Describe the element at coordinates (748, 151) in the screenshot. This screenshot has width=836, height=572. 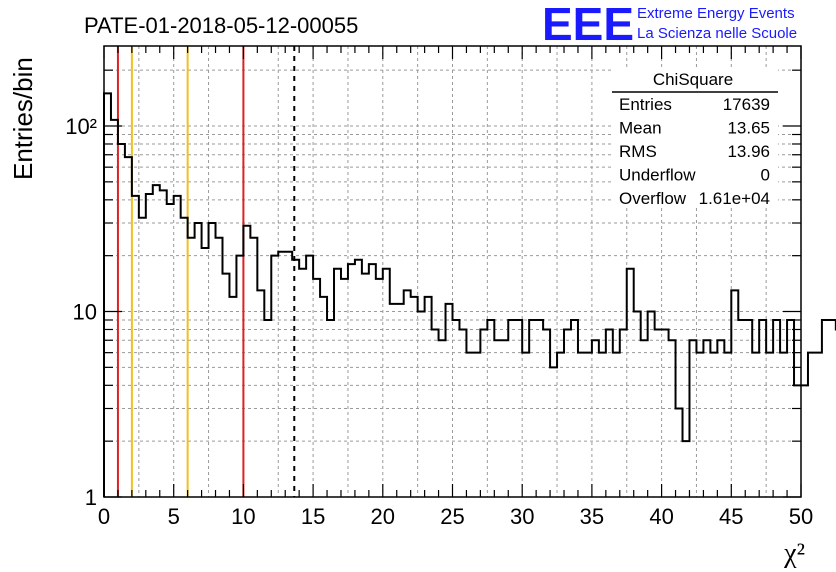
I see `stats-value: 13.96` at that location.